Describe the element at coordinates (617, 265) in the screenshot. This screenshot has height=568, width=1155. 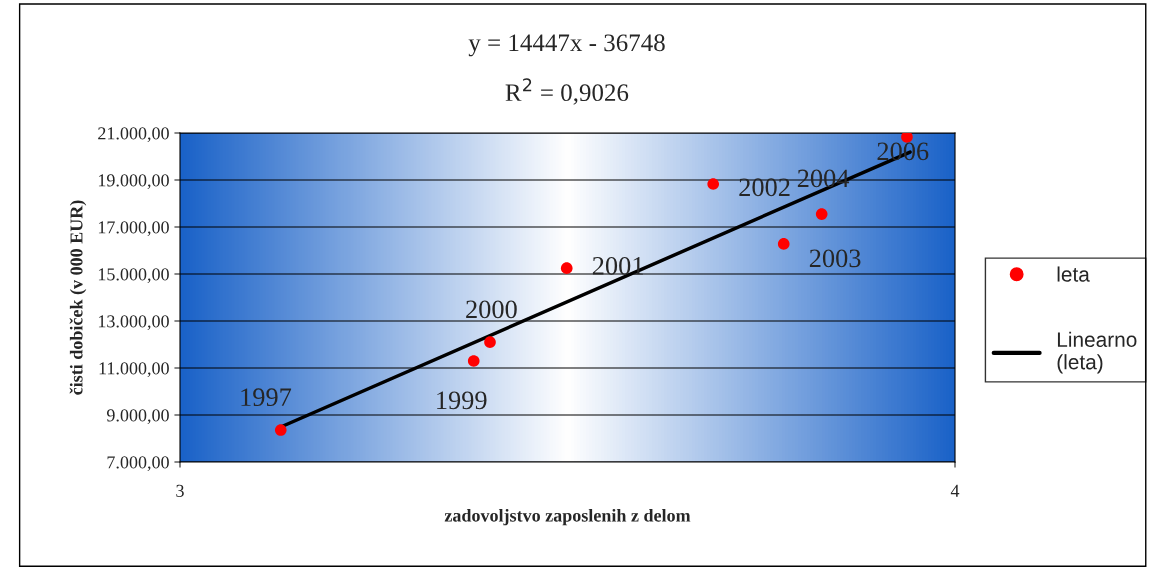
I see `annotation: 2001` at that location.